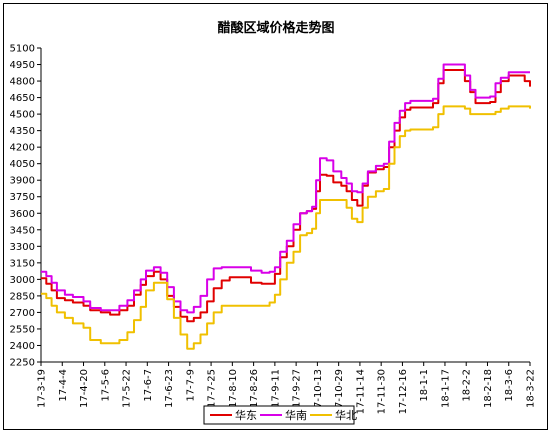 The width and height of the screenshot is (553, 435). I want to click on y-tick-label: 4800, so click(22, 82).